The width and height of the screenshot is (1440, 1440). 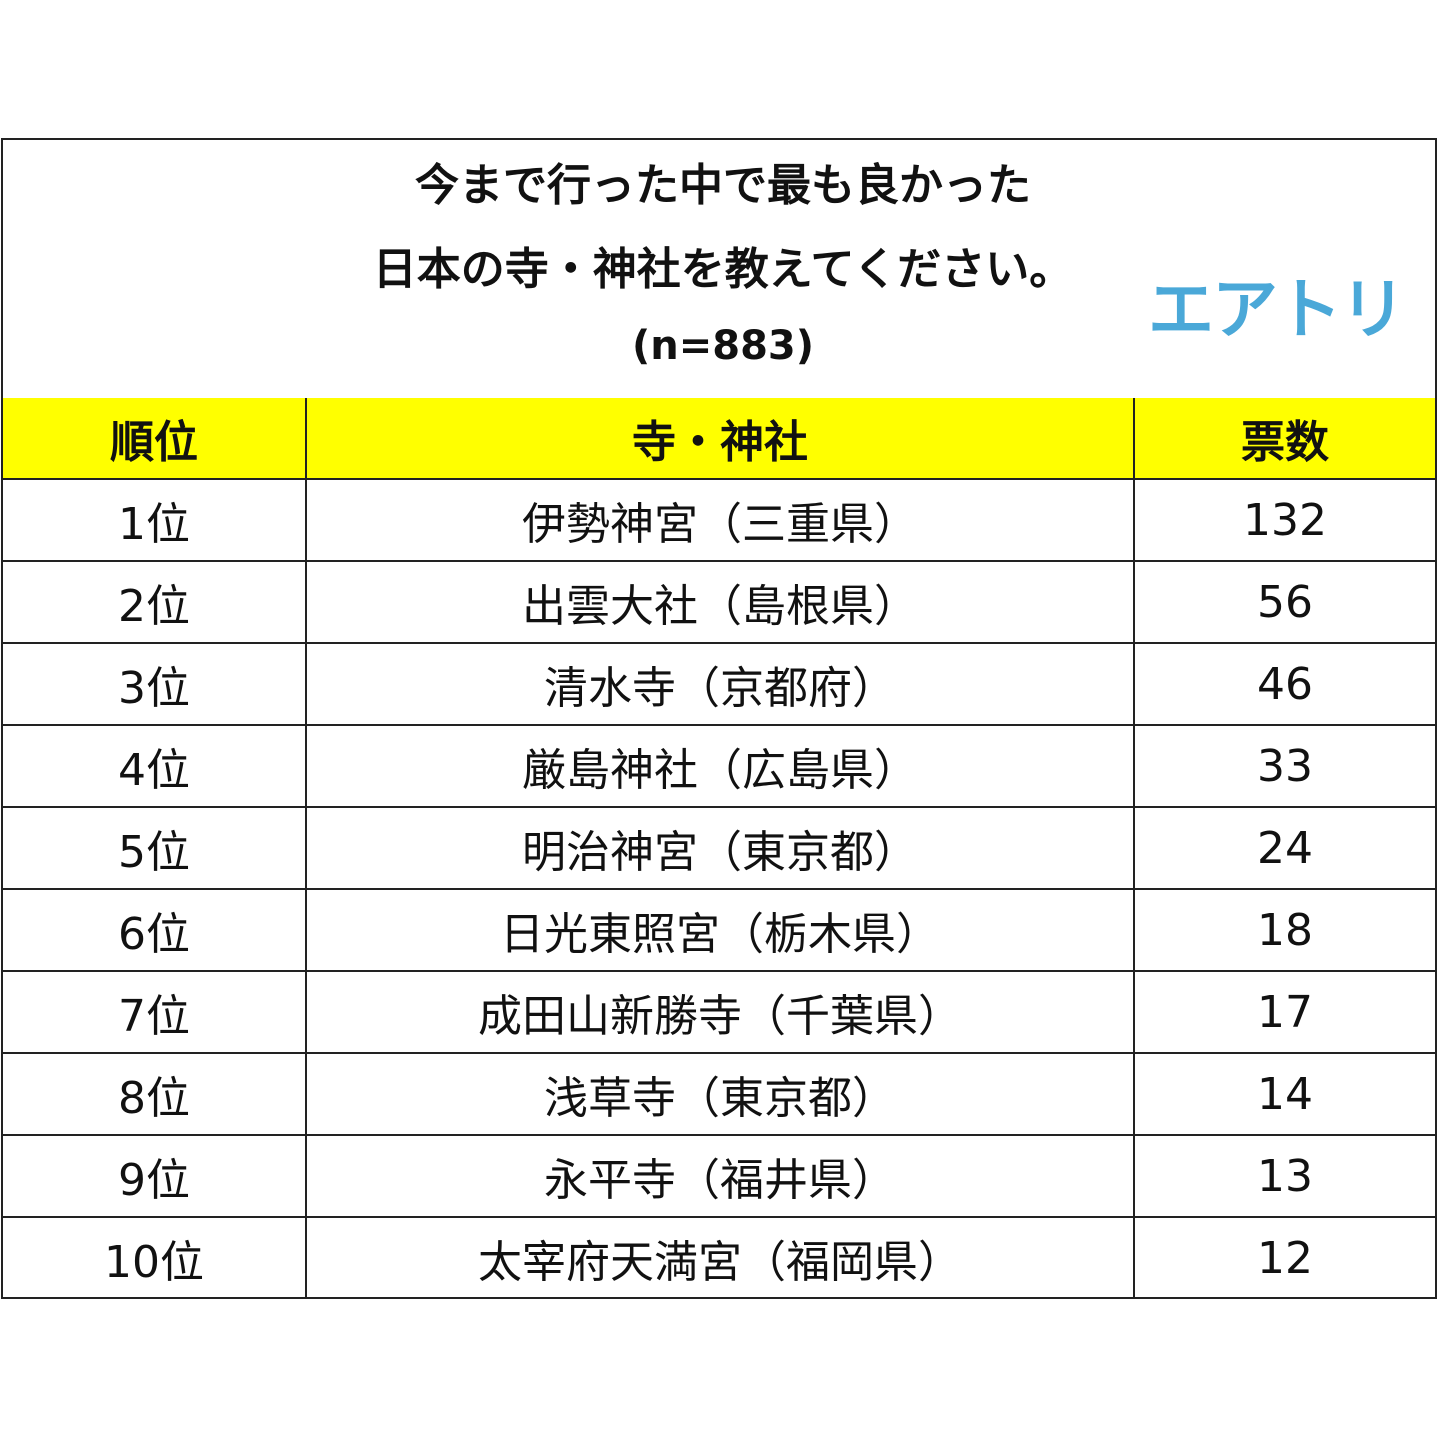 What do you see at coordinates (1284, 848) in the screenshot?
I see `votes-cell: 24` at bounding box center [1284, 848].